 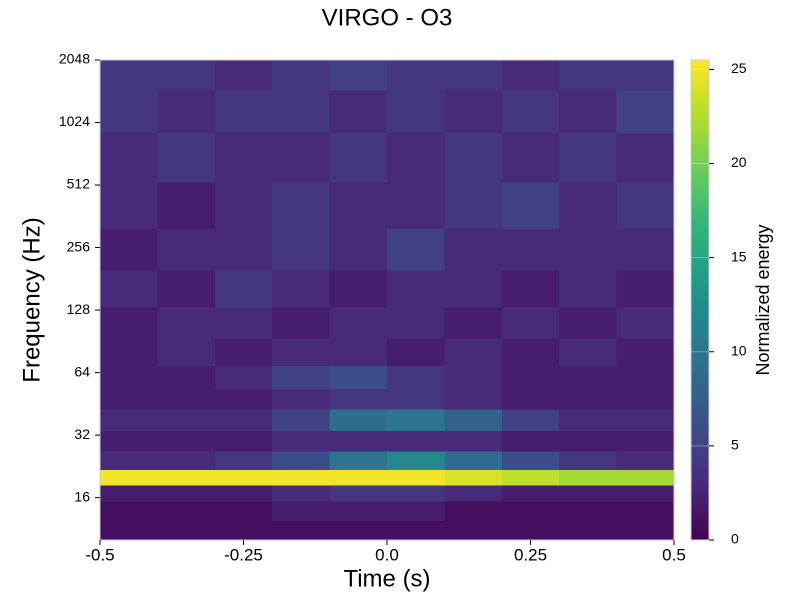 What do you see at coordinates (735, 445) in the screenshot?
I see `colorbar-tick-label: 5` at bounding box center [735, 445].